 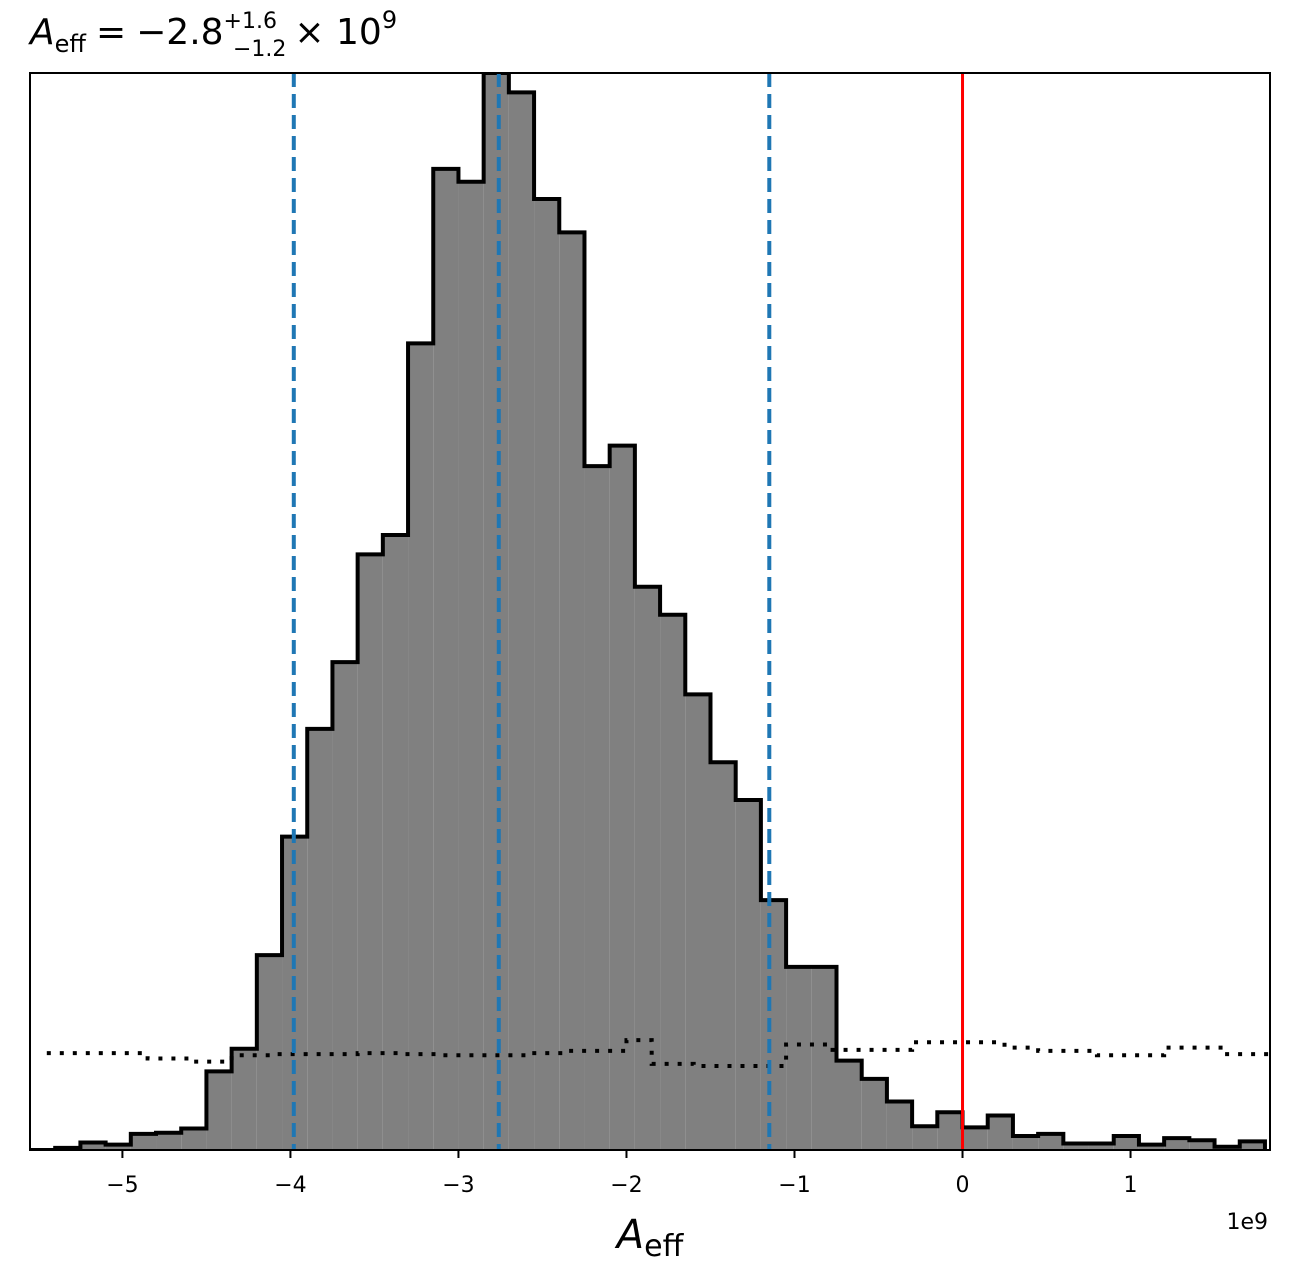 What do you see at coordinates (111, 32) in the screenshot?
I see `title-equals: =` at bounding box center [111, 32].